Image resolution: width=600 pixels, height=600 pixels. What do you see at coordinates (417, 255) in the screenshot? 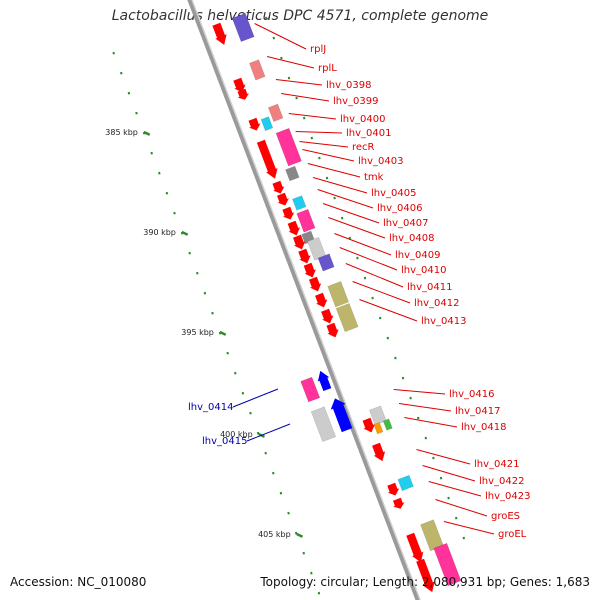
I see `gene-label: lhv_0409` at bounding box center [417, 255].